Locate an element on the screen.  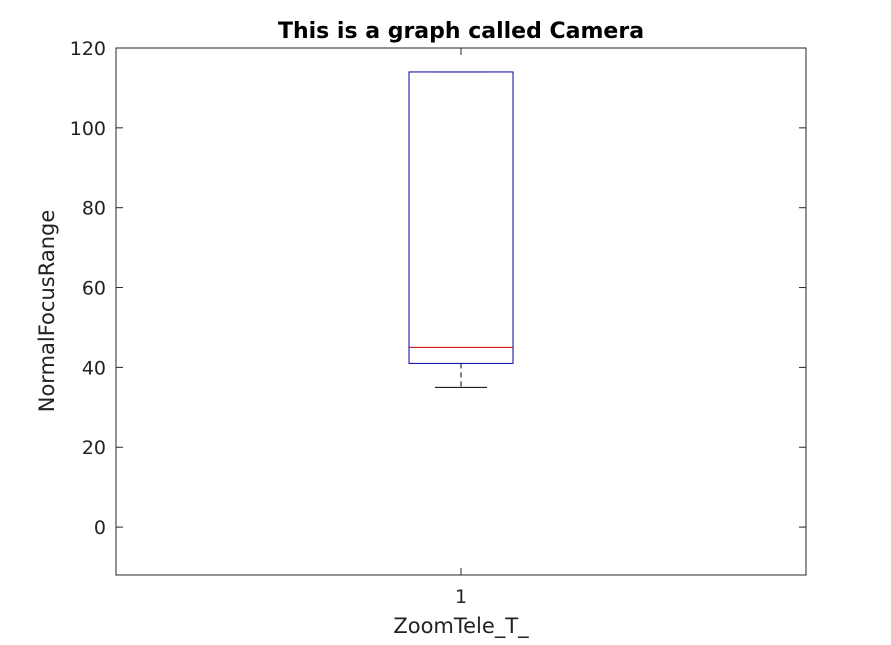
interquartile-box is located at coordinates (461, 217).